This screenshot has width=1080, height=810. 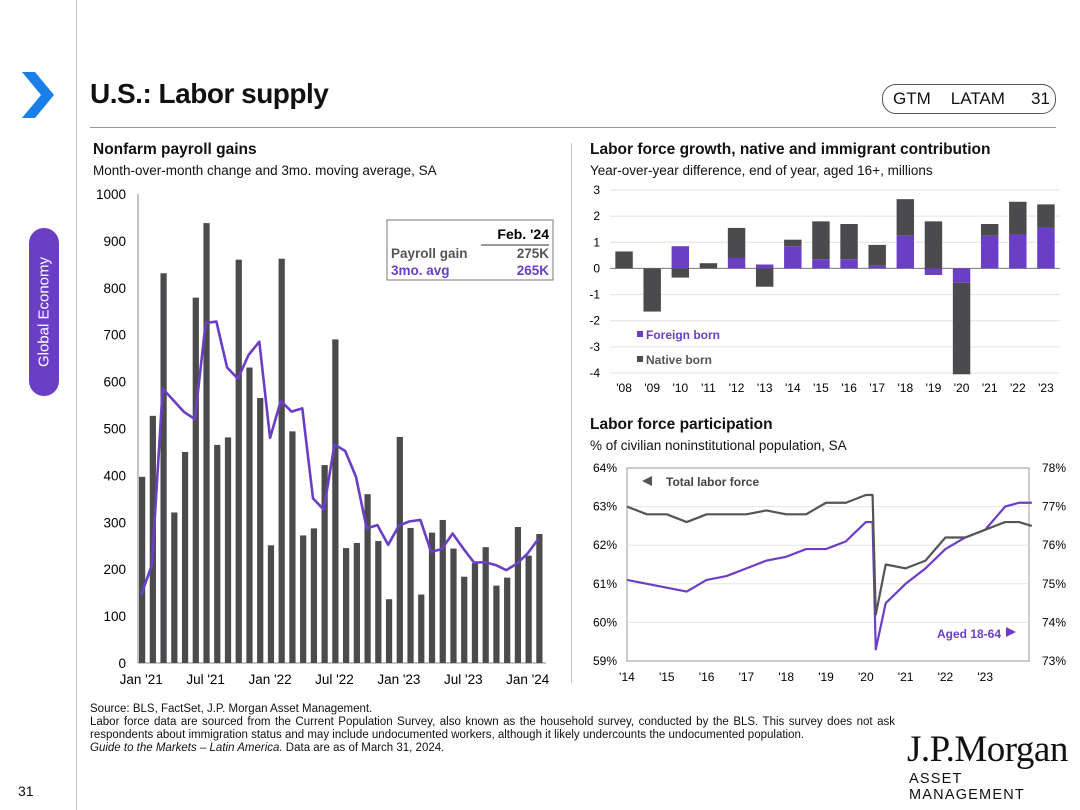 What do you see at coordinates (76, 405) in the screenshot?
I see `left-divider` at bounding box center [76, 405].